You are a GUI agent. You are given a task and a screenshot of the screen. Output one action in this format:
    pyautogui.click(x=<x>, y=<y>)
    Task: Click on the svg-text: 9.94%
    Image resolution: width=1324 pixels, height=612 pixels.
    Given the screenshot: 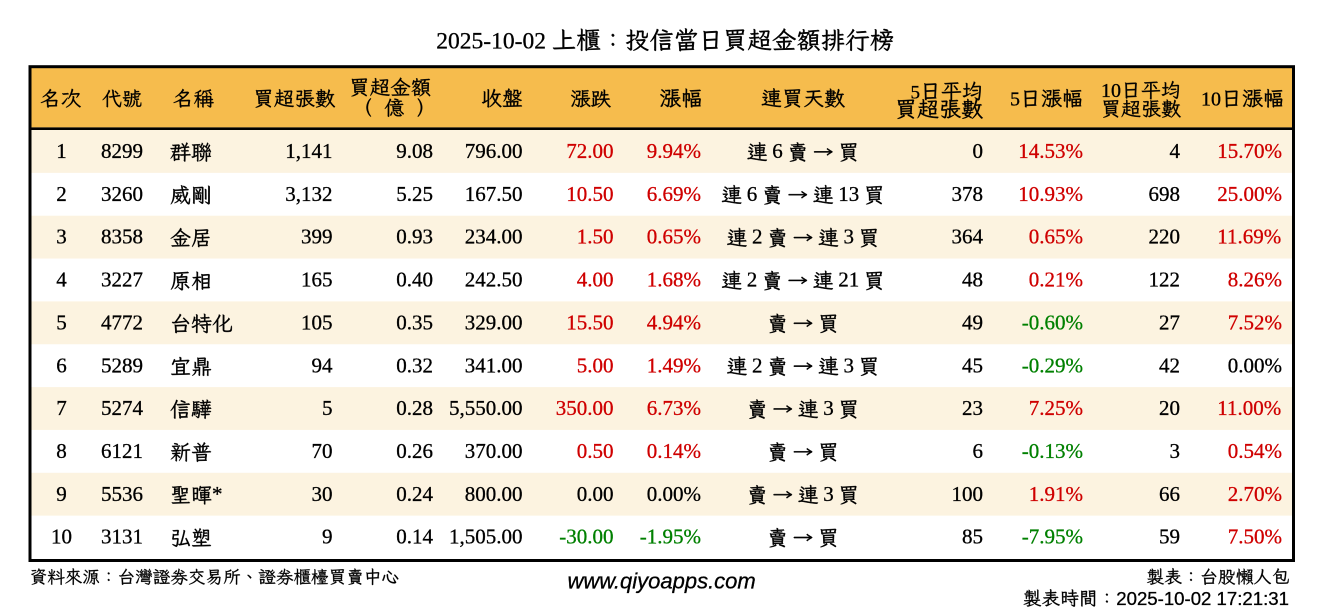 What is the action you would take?
    pyautogui.click(x=674, y=151)
    